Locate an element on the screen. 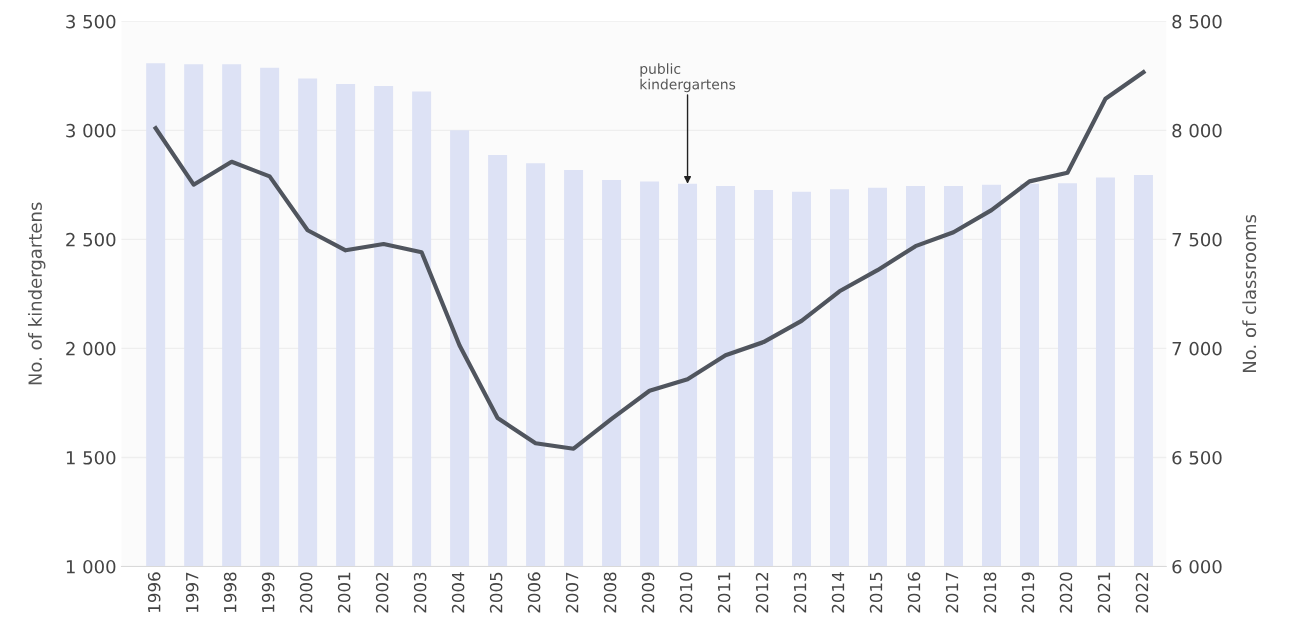  y-axis-title: No. of kindergartens is located at coordinates (36, 293).